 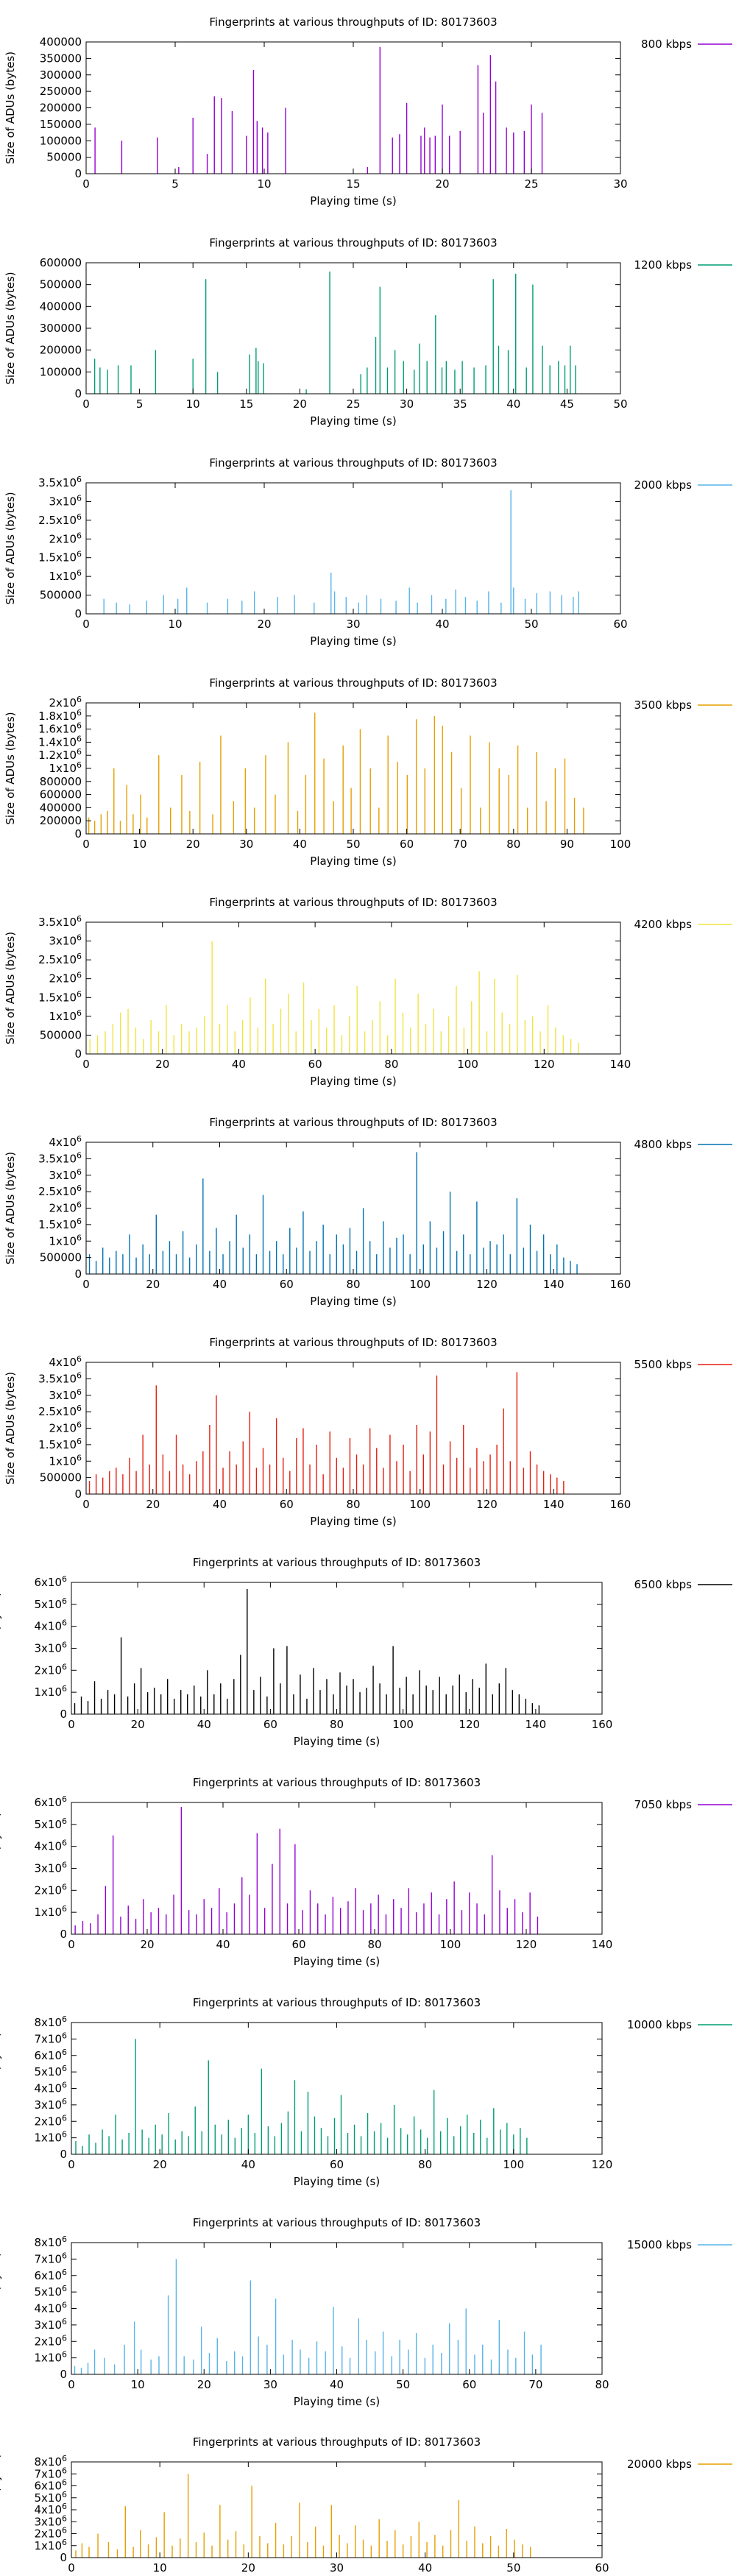 I want to click on legend-label: 20000 kbps, so click(x=659, y=2464).